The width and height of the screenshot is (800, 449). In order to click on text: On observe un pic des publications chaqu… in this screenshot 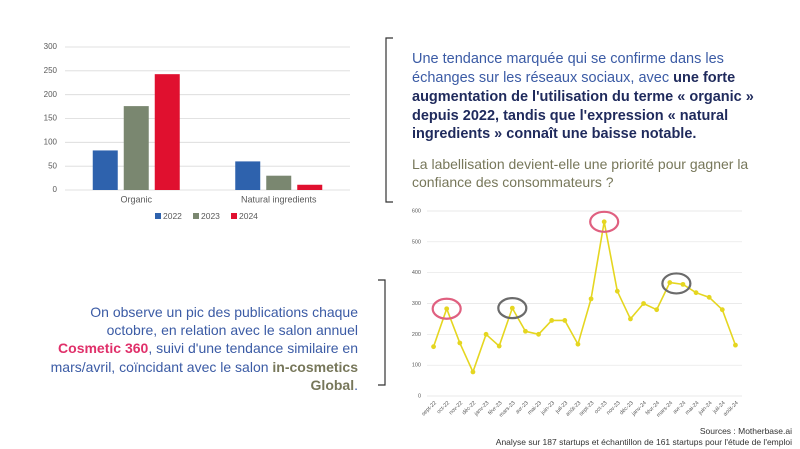, I will do `click(224, 321)`.